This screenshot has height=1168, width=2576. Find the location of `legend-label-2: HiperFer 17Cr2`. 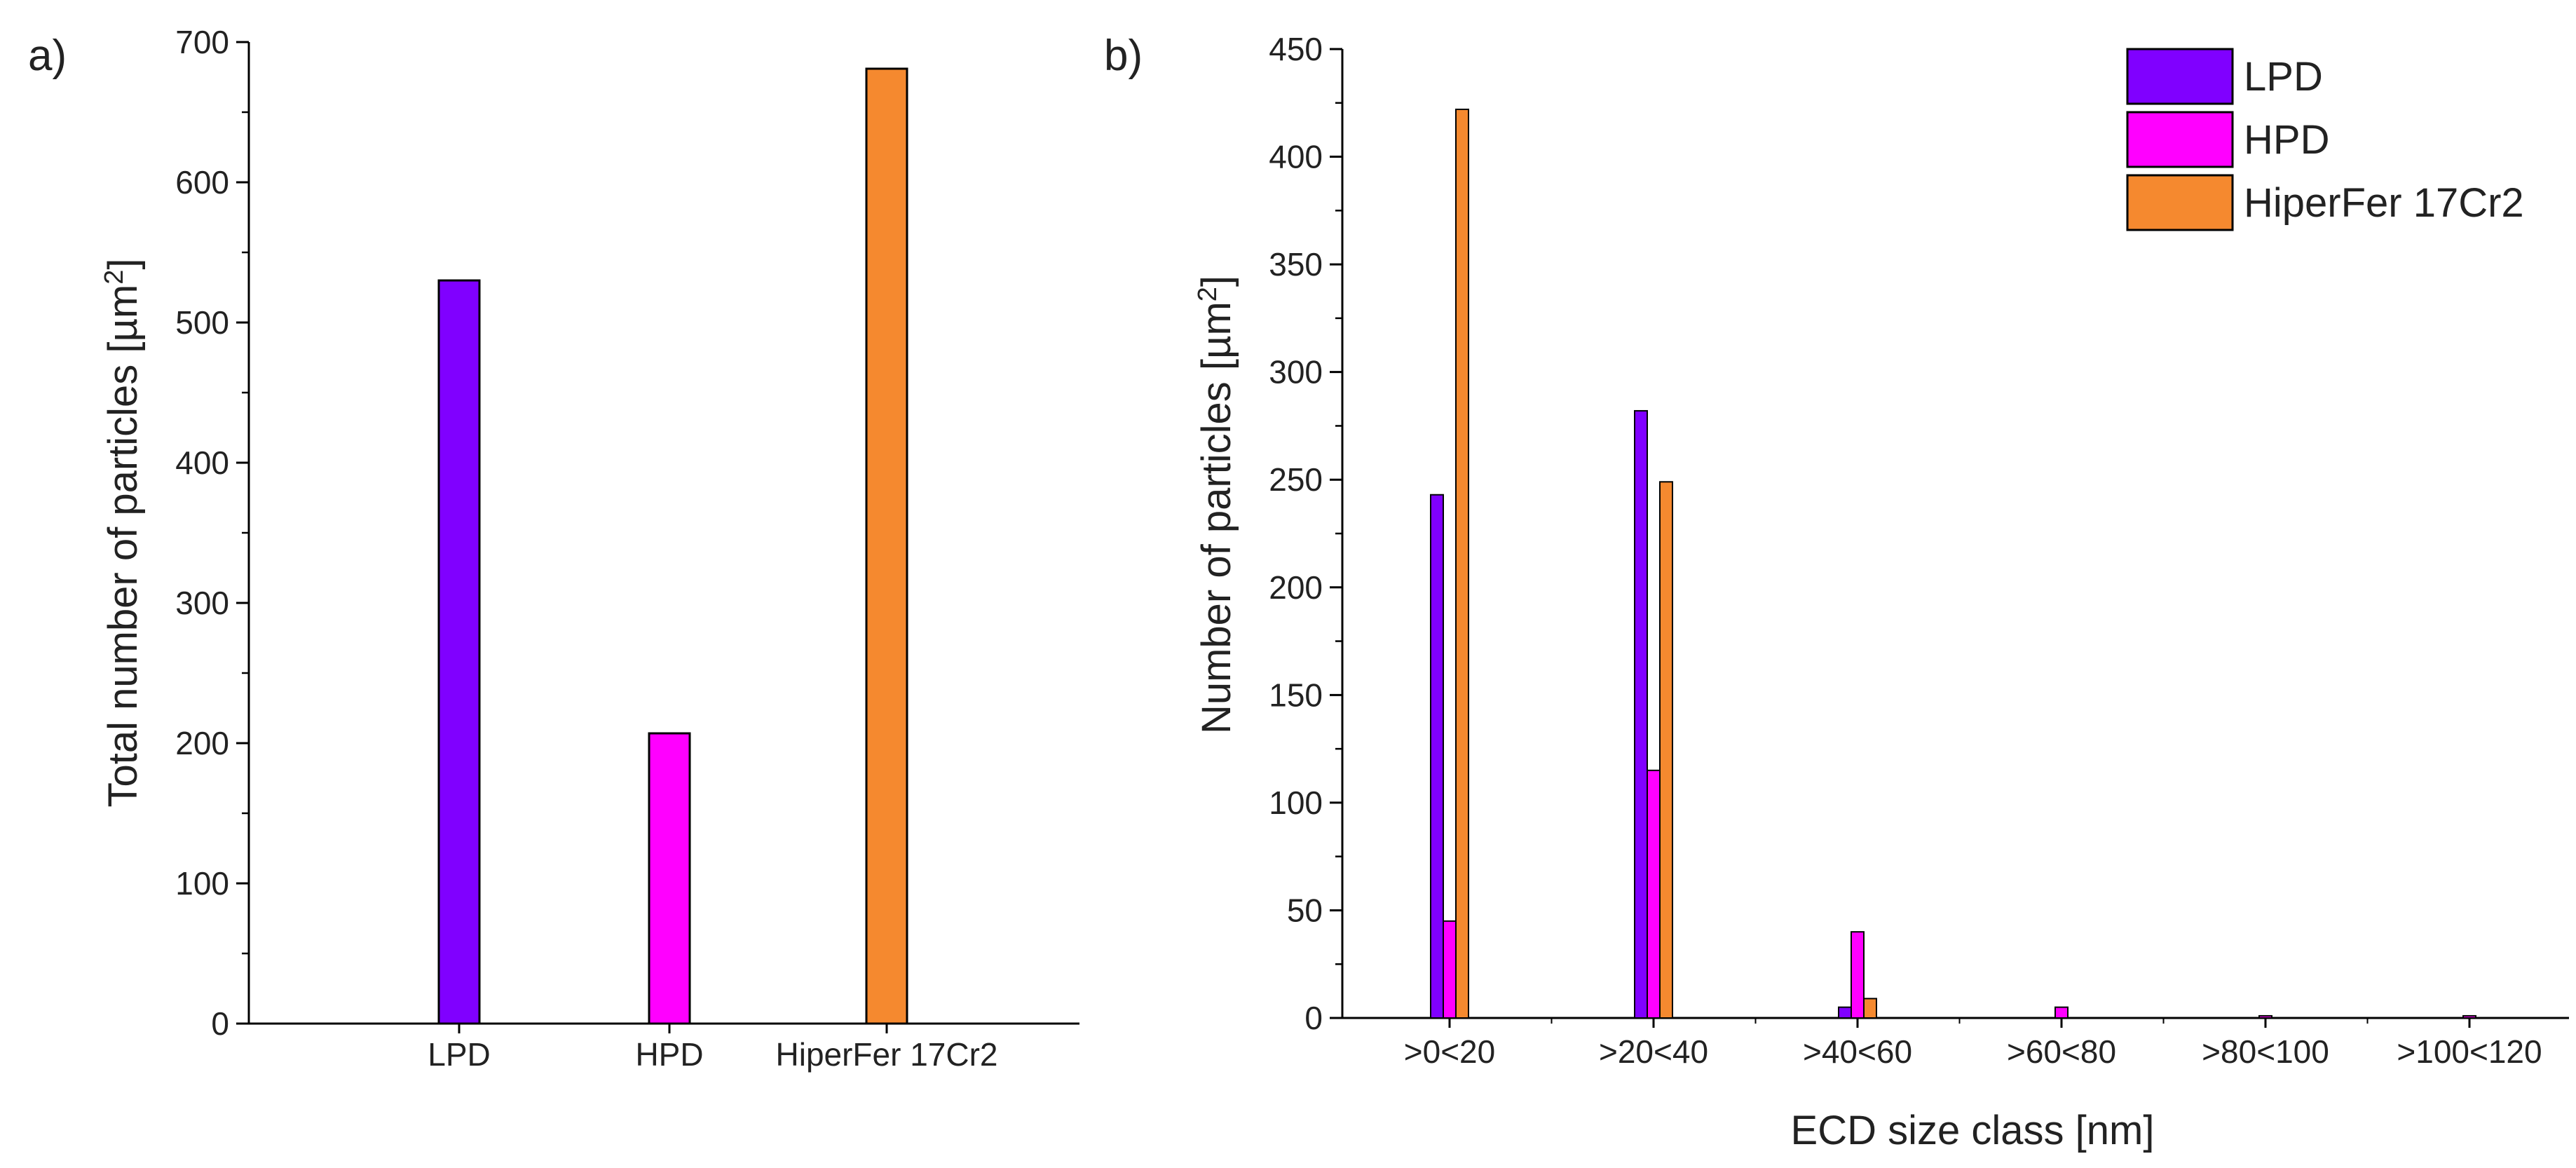

legend-label-2: HiperFer 17Cr2 is located at coordinates (2384, 203).